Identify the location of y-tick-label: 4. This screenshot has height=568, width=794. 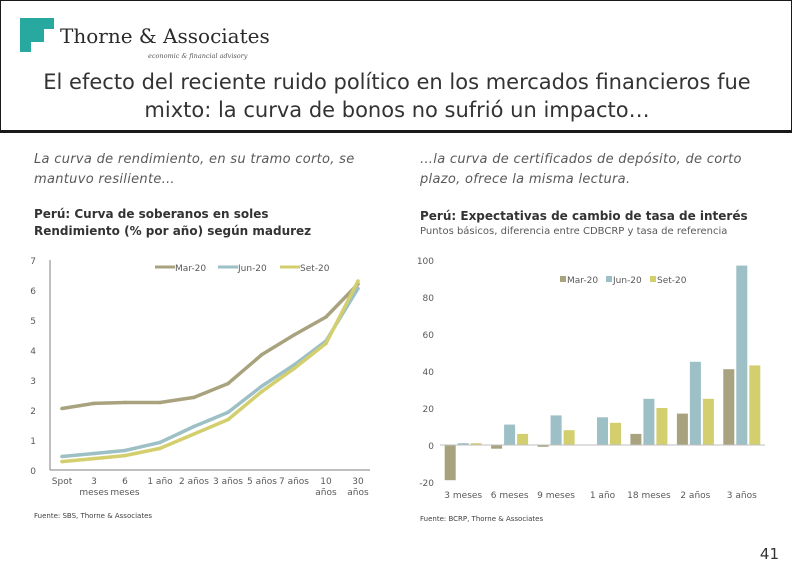
(33, 352).